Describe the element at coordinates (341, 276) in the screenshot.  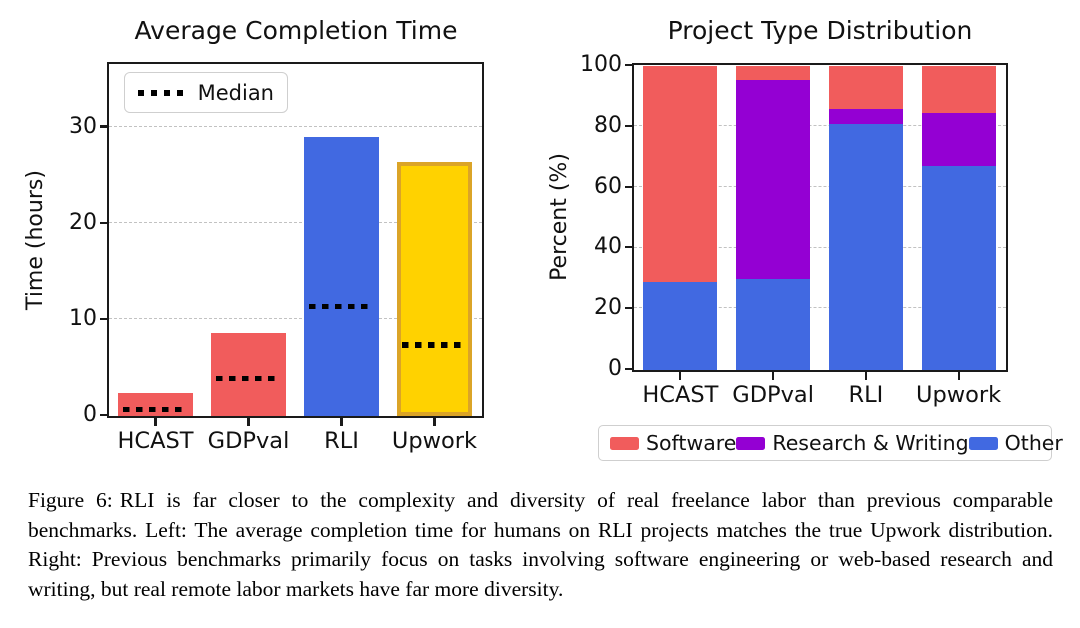
I see `bar-rli` at that location.